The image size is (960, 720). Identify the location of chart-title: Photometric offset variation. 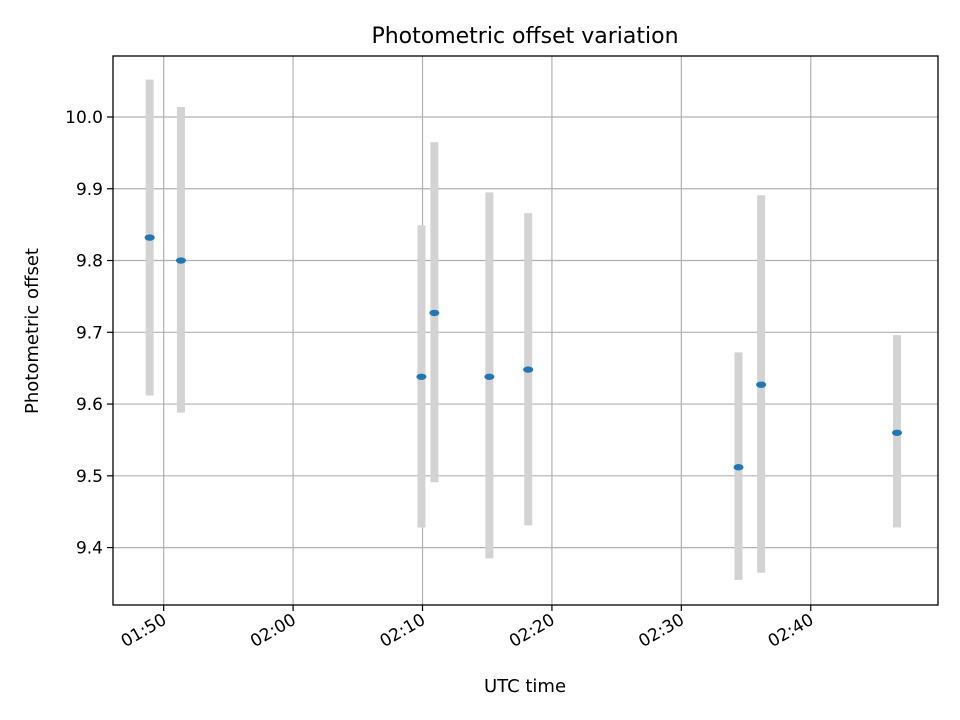
(524, 36).